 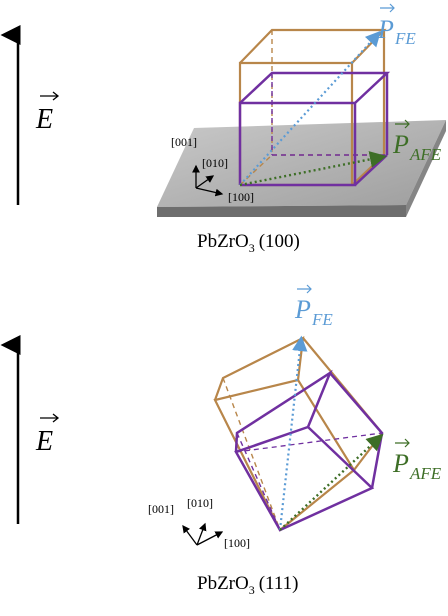 I want to click on interior-dash, so click(x=309, y=442).